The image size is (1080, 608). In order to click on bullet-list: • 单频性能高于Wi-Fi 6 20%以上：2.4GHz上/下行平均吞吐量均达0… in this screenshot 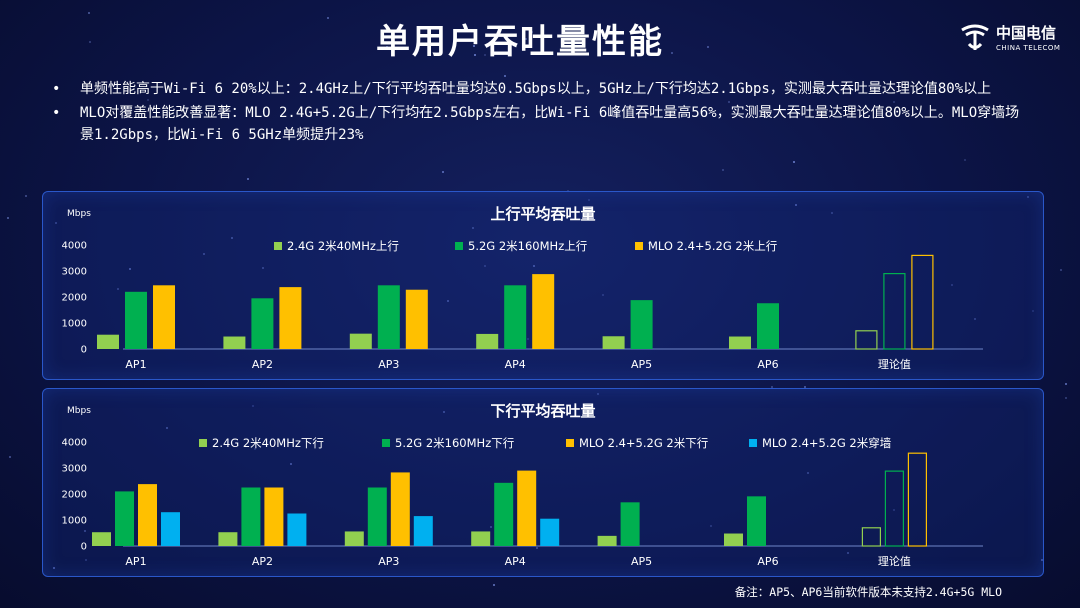, I will do `click(542, 113)`.